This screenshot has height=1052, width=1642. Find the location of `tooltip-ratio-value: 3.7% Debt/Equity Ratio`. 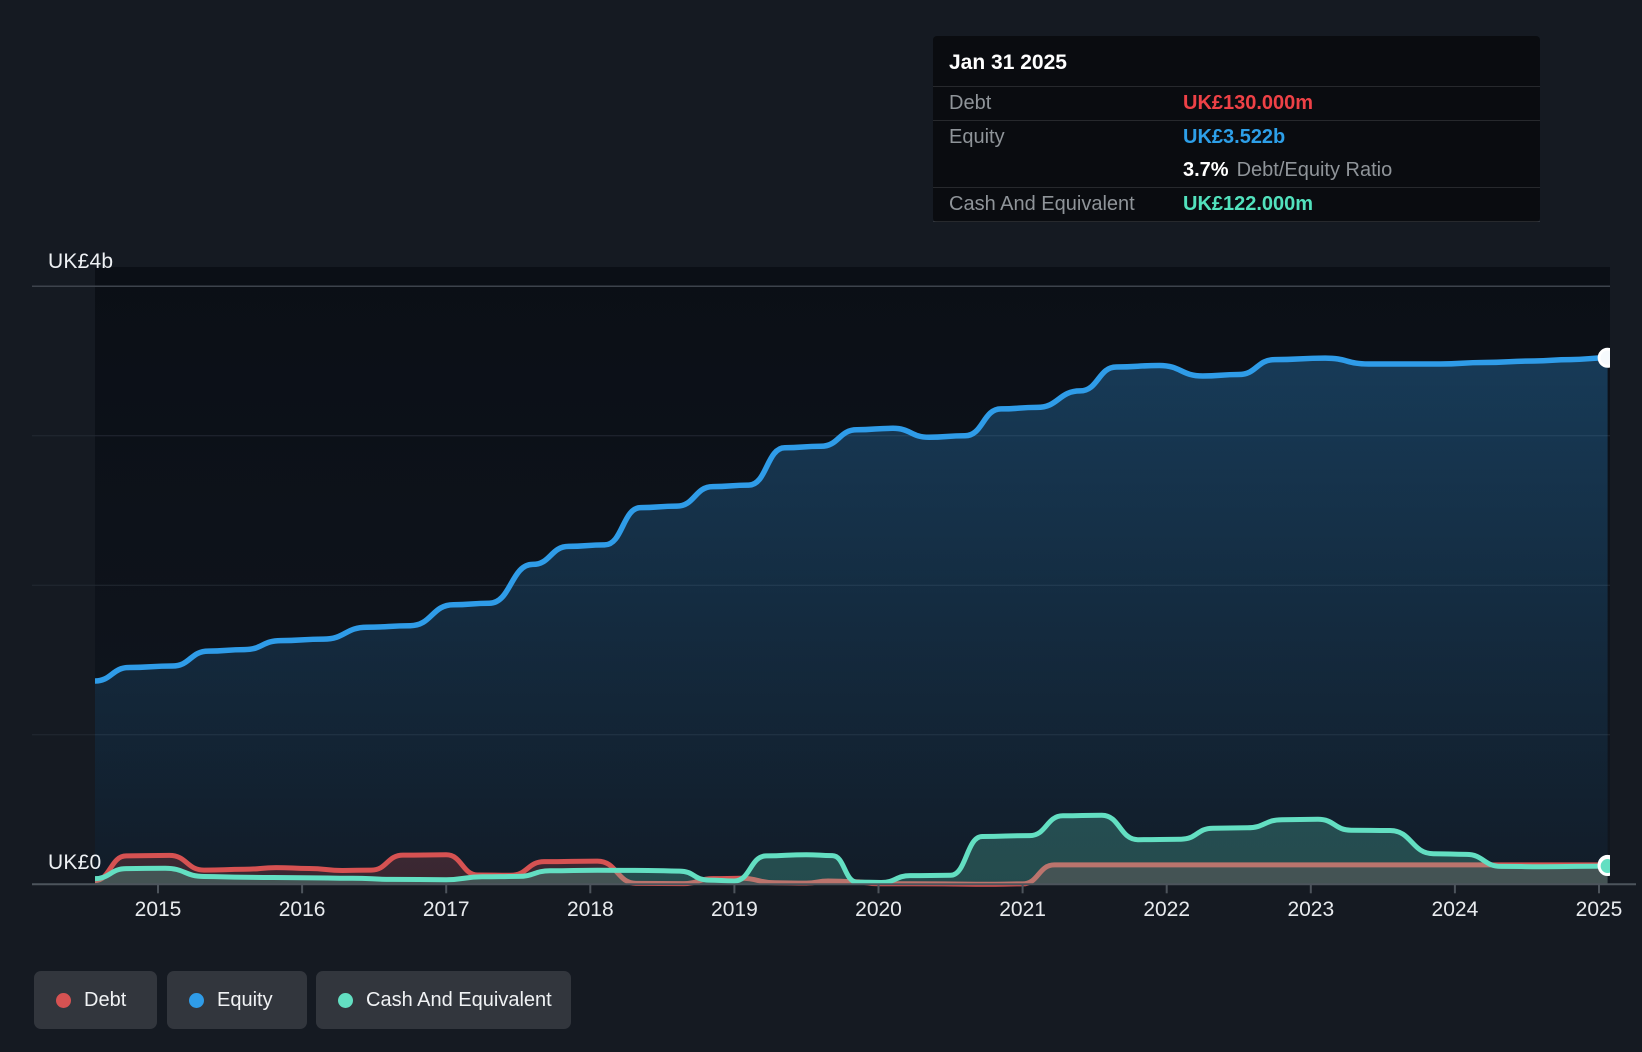

tooltip-ratio-value: 3.7% Debt/Equity Ratio is located at coordinates (1287, 170).